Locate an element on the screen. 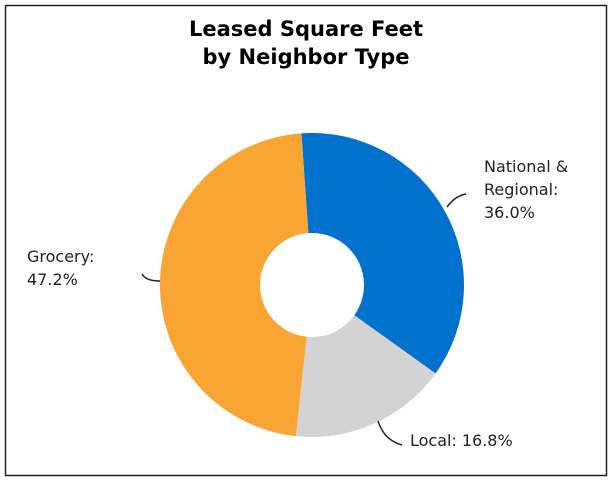 This screenshot has width=612, height=481. slice-label-line: Regional: is located at coordinates (521, 189).